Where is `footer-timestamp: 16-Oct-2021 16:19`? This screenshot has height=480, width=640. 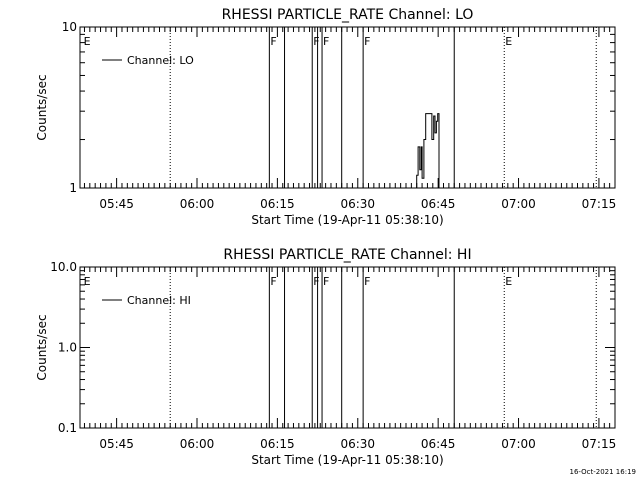 footer-timestamp: 16-Oct-2021 16:19 is located at coordinates (603, 472).